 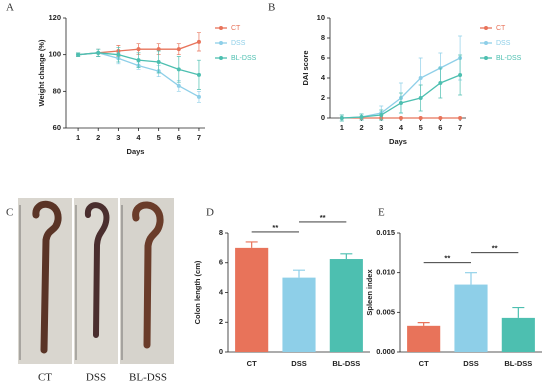 What do you see at coordinates (385, 351) in the screenshot?
I see `y-tick-label: 0.000` at bounding box center [385, 351].